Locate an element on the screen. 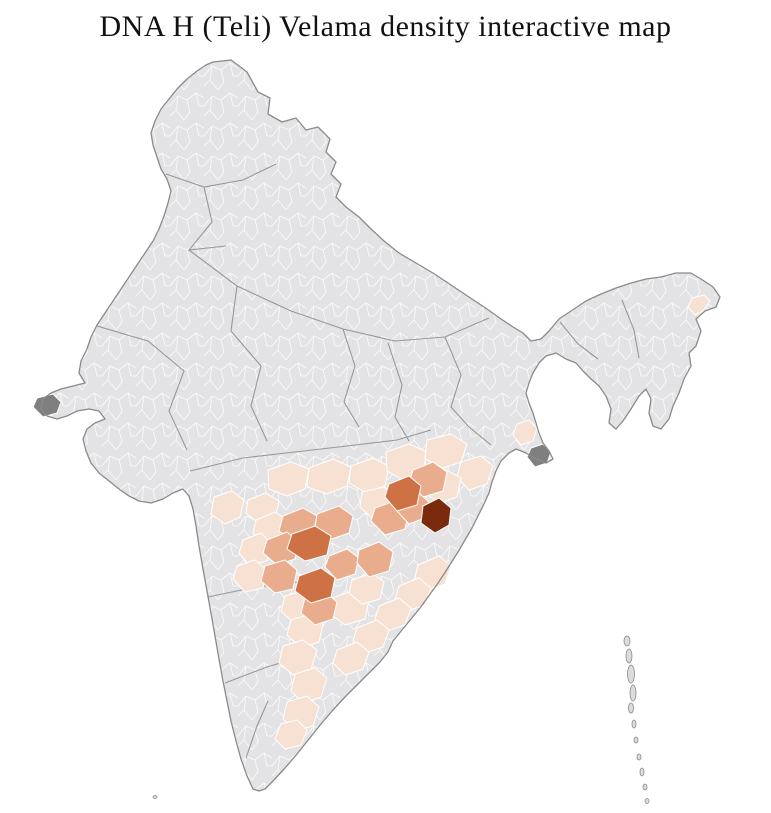 This screenshot has width=771, height=813. islands-layer is located at coordinates (401, 719).